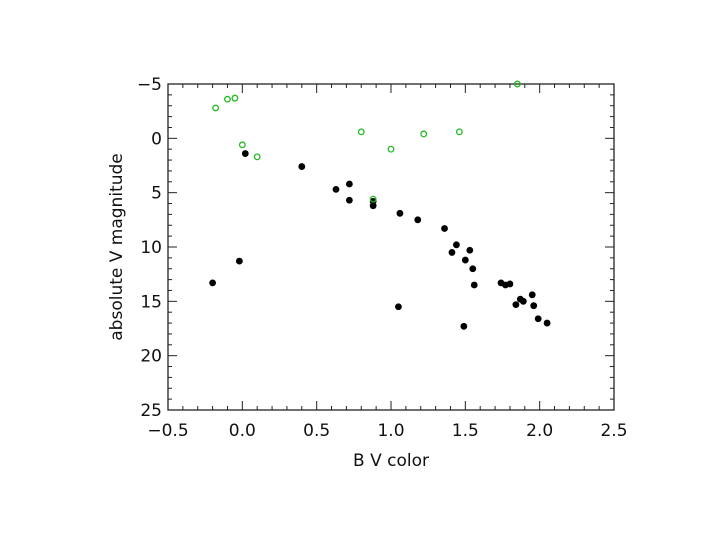 The width and height of the screenshot is (720, 540). What do you see at coordinates (156, 139) in the screenshot?
I see `y-tick-label: 0` at bounding box center [156, 139].